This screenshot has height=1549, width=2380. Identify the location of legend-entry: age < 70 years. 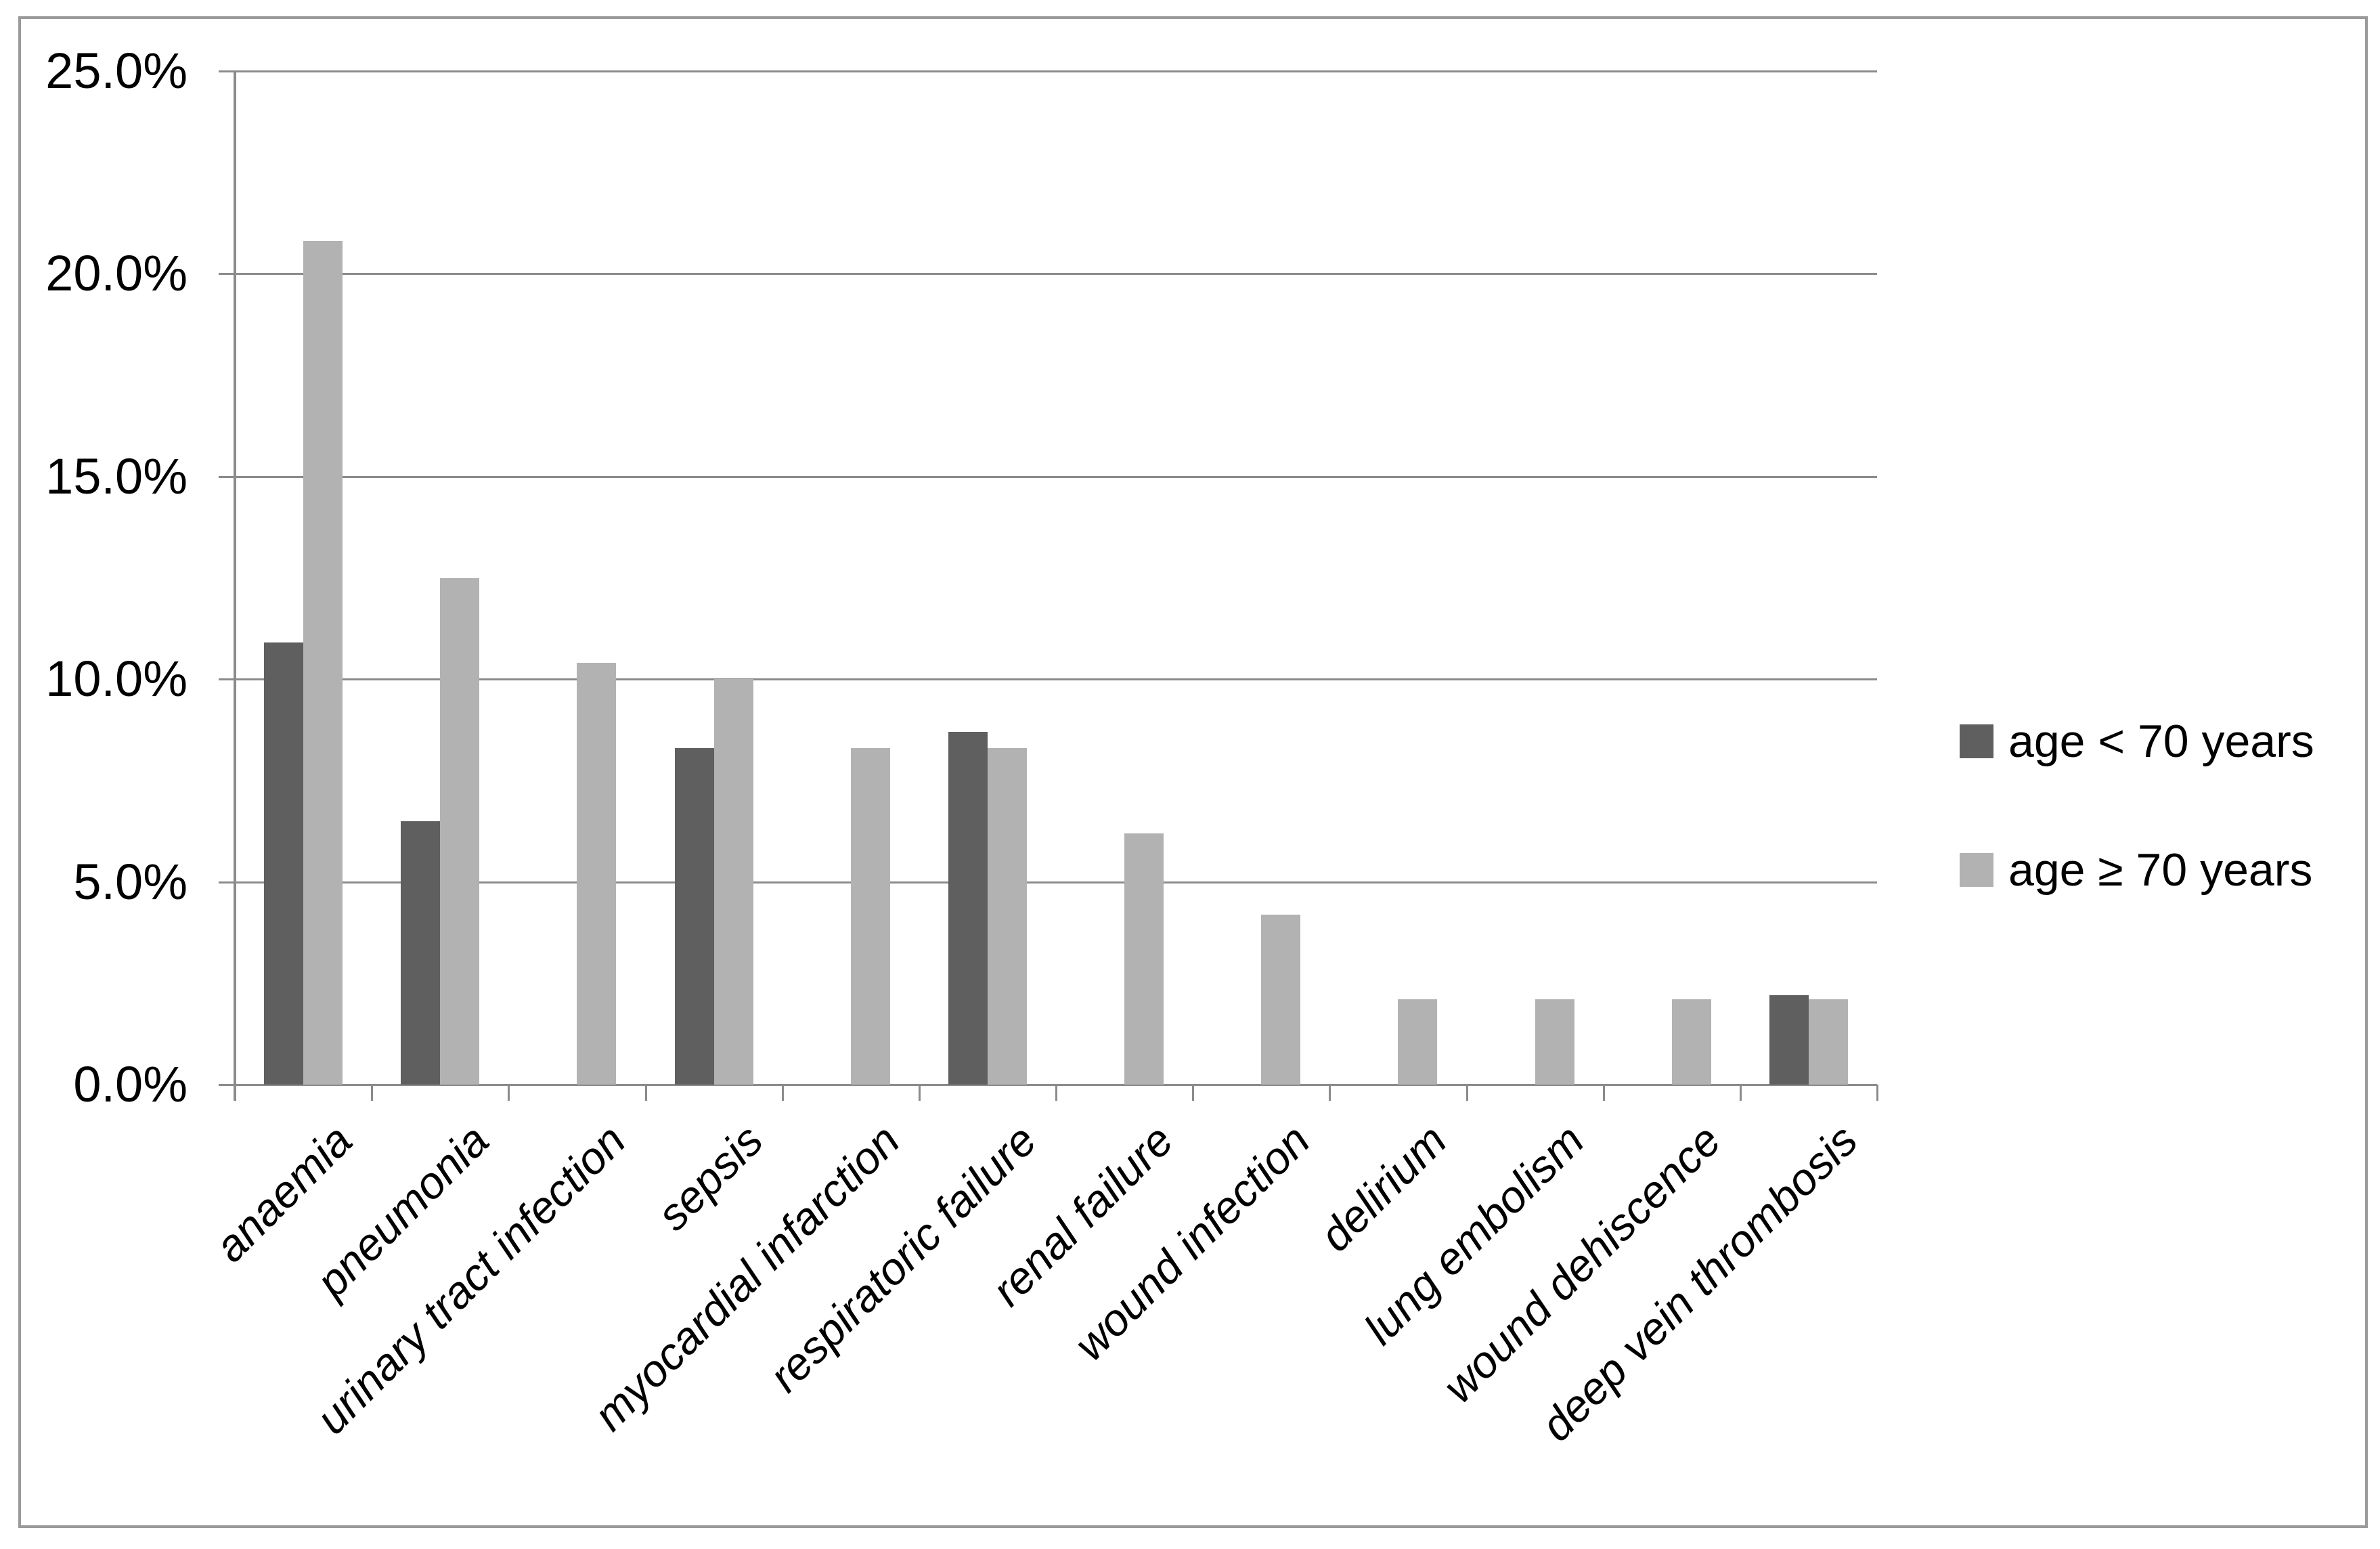
(2137, 741).